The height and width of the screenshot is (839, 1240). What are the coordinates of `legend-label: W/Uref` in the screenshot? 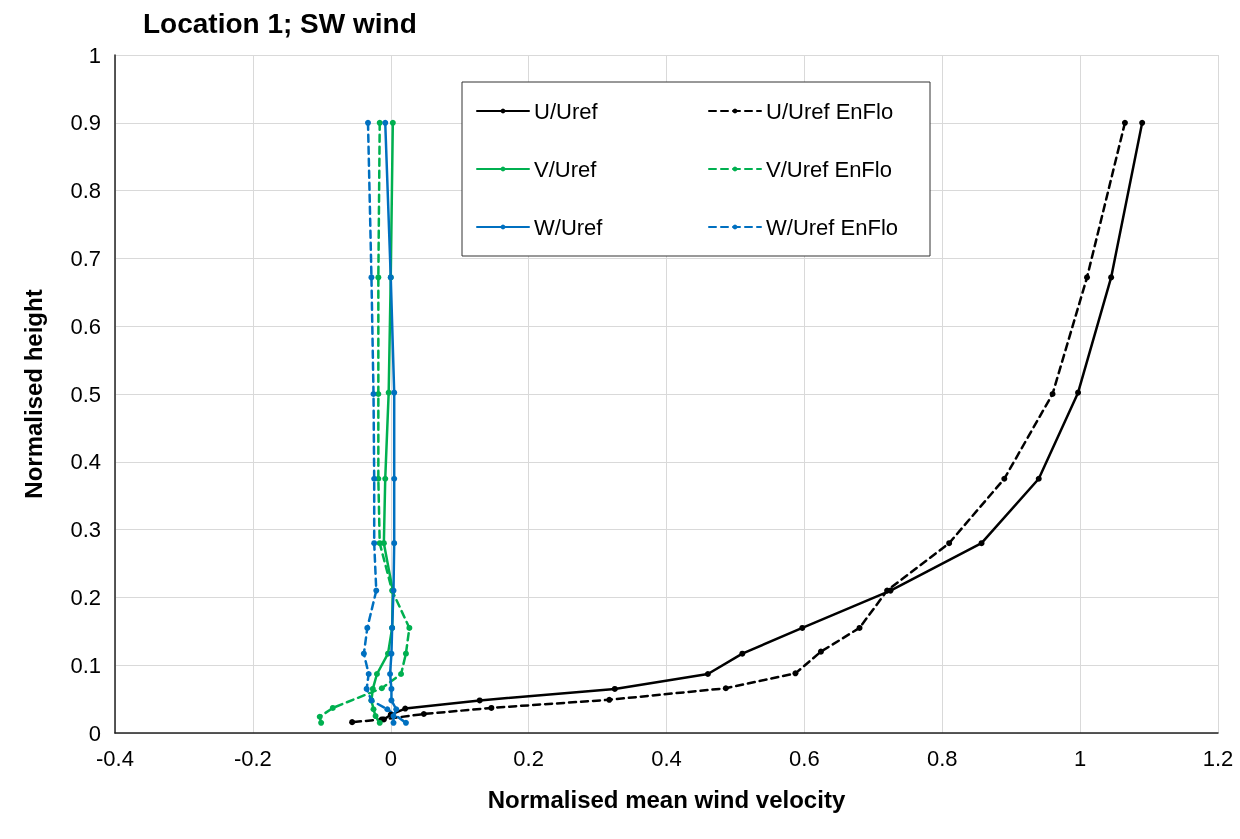 It's located at (569, 227).